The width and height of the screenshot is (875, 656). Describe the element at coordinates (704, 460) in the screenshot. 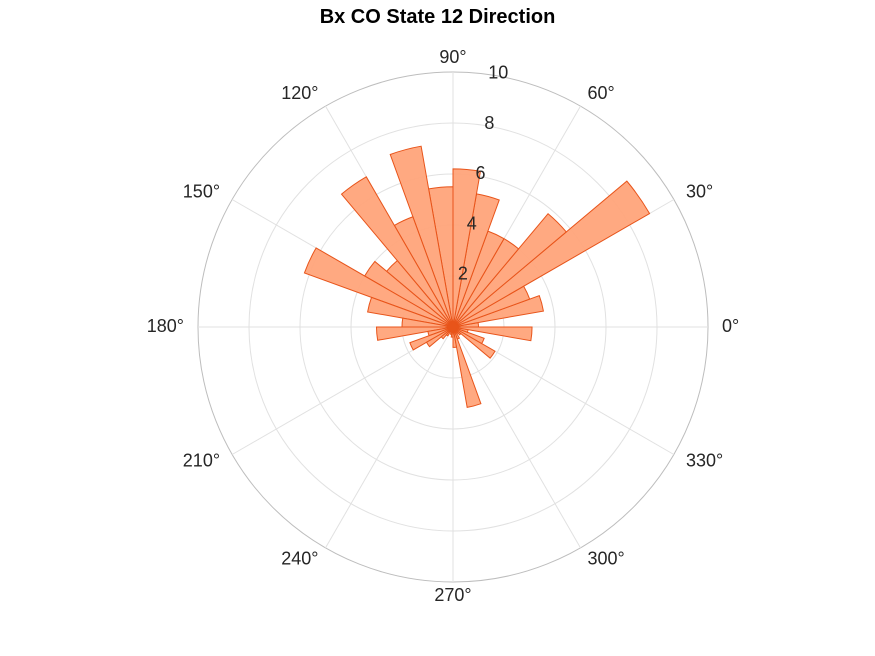

I see `angular-tick-label: 330°` at that location.